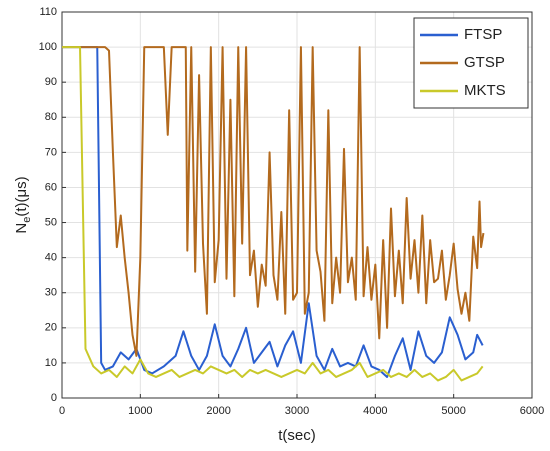  What do you see at coordinates (48, 12) in the screenshot?
I see `y-tick-label: 110` at bounding box center [48, 12].